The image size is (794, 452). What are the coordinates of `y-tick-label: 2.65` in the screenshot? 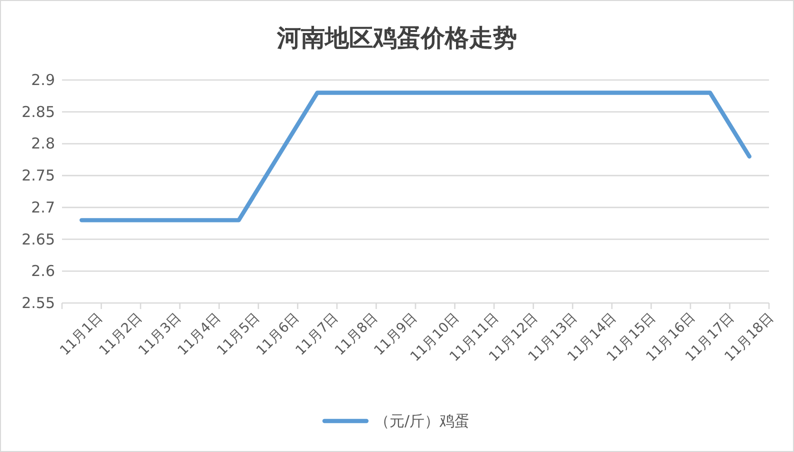 It's located at (38, 239).